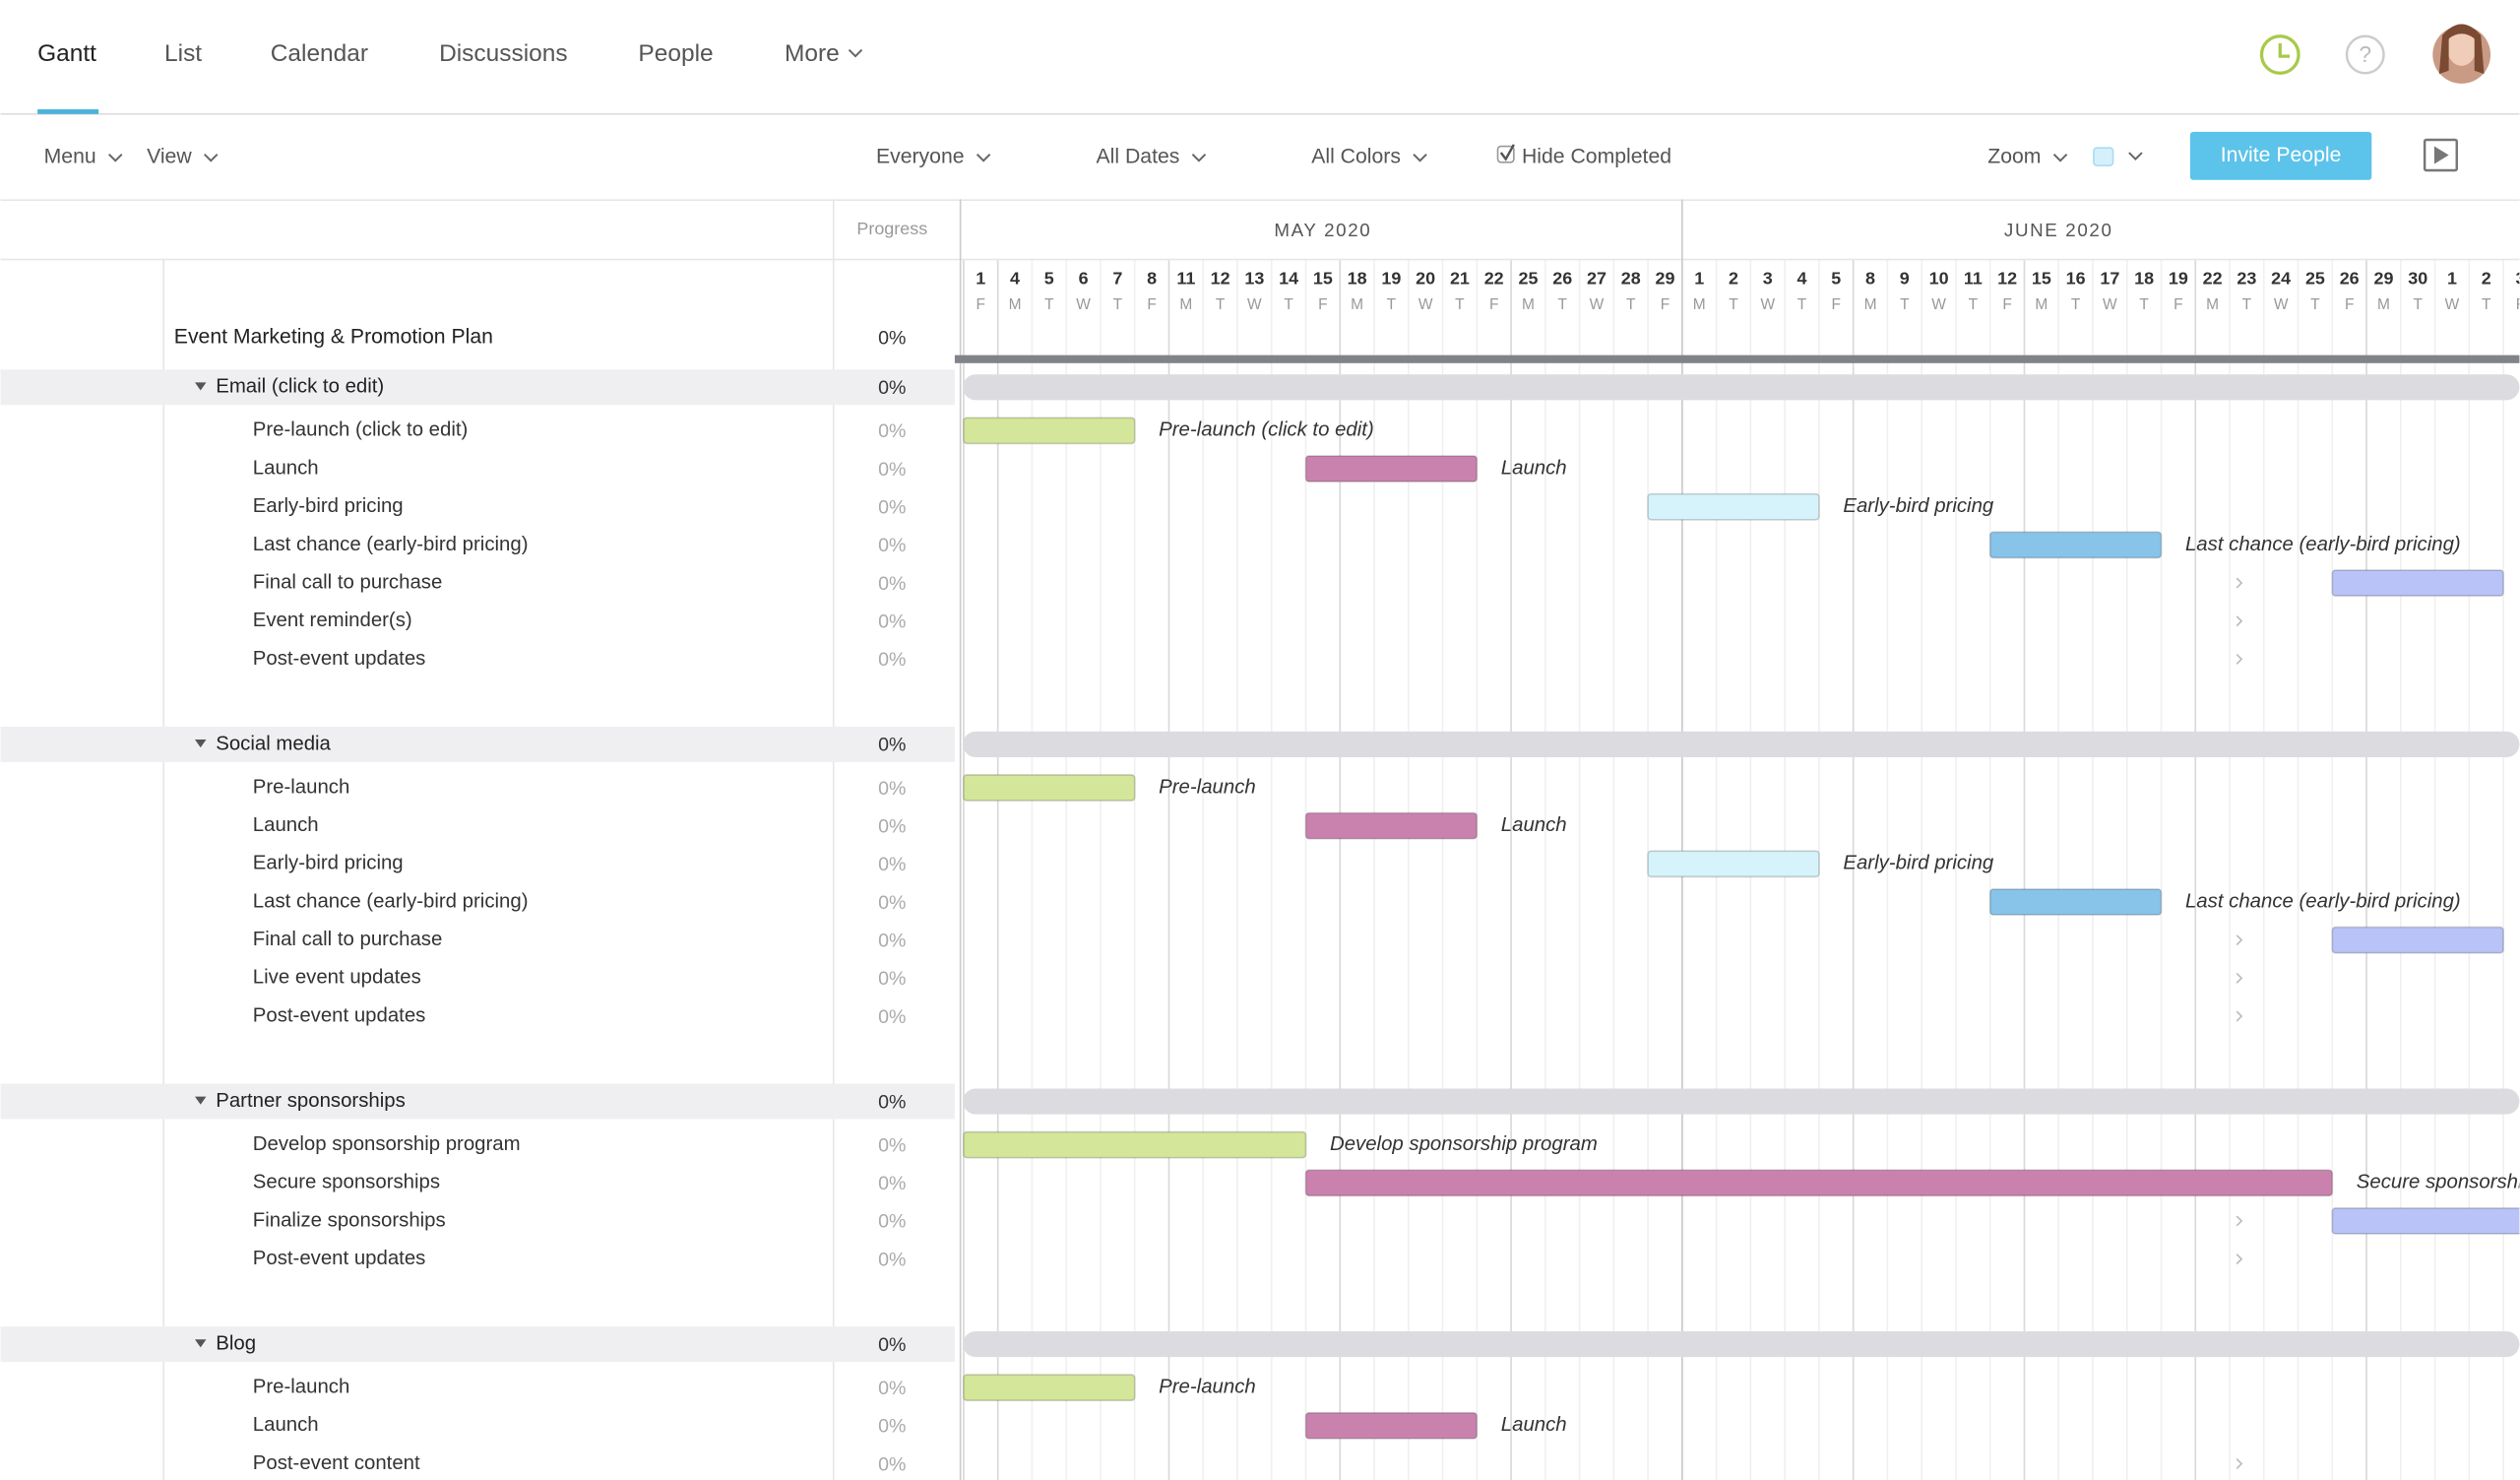 Image resolution: width=2520 pixels, height=1480 pixels. What do you see at coordinates (1562, 279) in the screenshot?
I see `day-number: 26` at bounding box center [1562, 279].